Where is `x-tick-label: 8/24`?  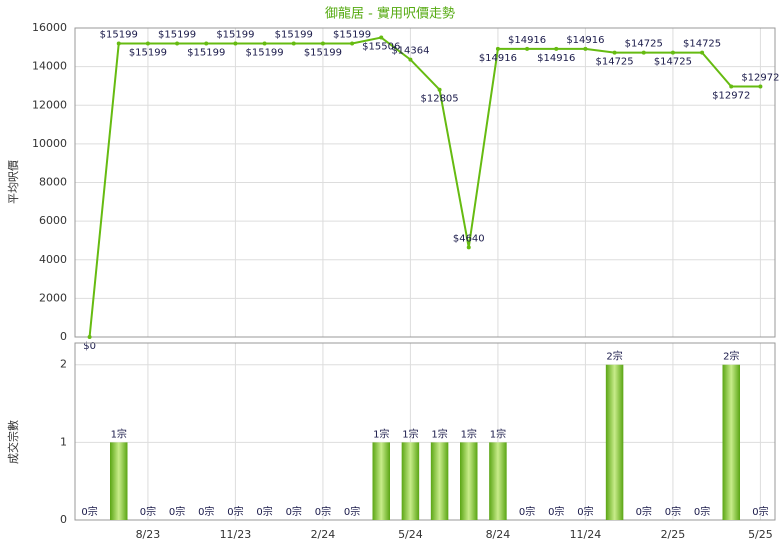 x-tick-label: 8/24 is located at coordinates (498, 534).